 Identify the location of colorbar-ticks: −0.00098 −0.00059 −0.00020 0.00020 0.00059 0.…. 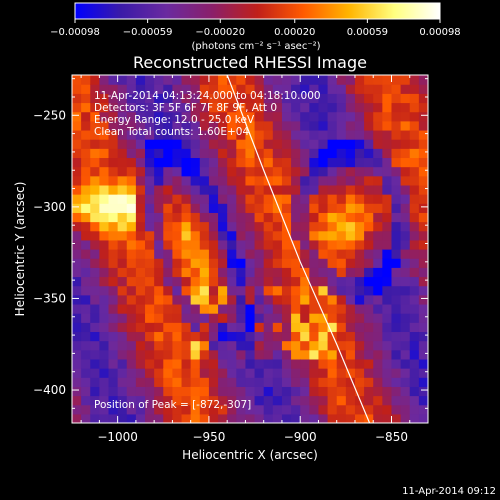
(255, 28).